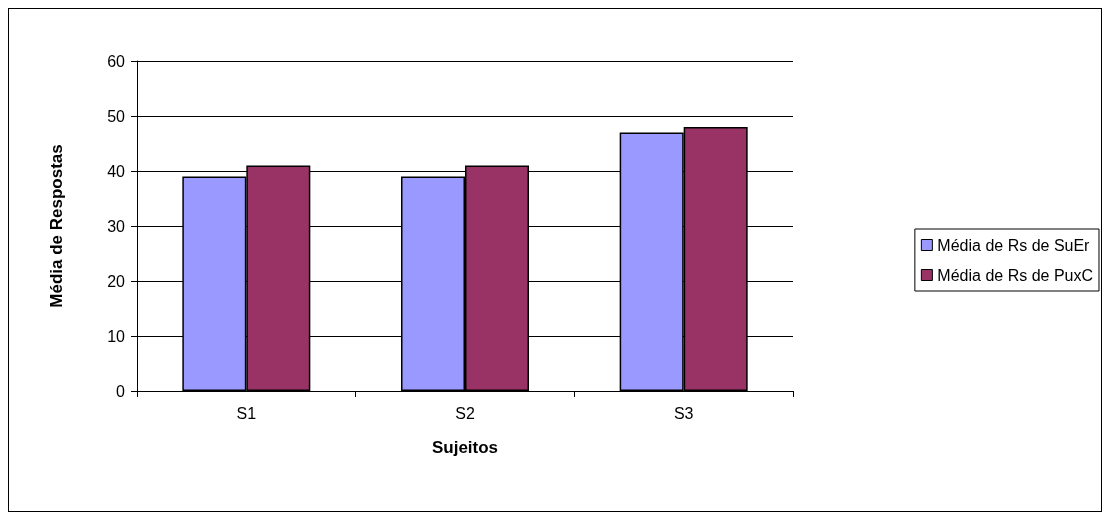  What do you see at coordinates (56, 226) in the screenshot?
I see `y-axis-title: Média de Respostas` at bounding box center [56, 226].